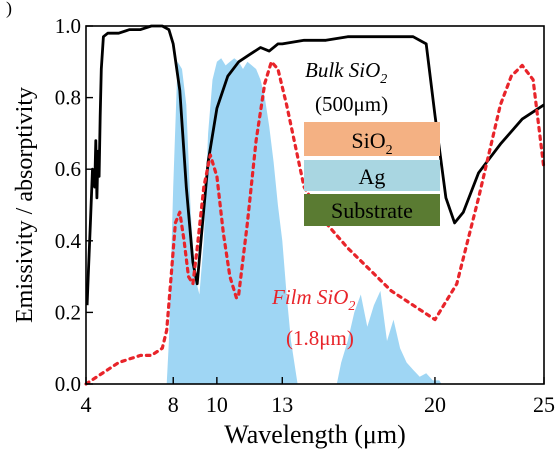  Describe the element at coordinates (315, 434) in the screenshot. I see `x-axis-title: Wavelength (μm)` at that location.